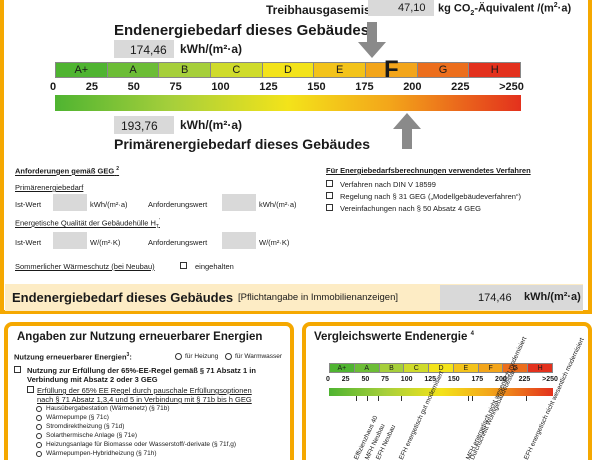 Image resolution: width=592 pixels, height=460 pixels. I want to click on class-segment-e: E, so click(466, 368).